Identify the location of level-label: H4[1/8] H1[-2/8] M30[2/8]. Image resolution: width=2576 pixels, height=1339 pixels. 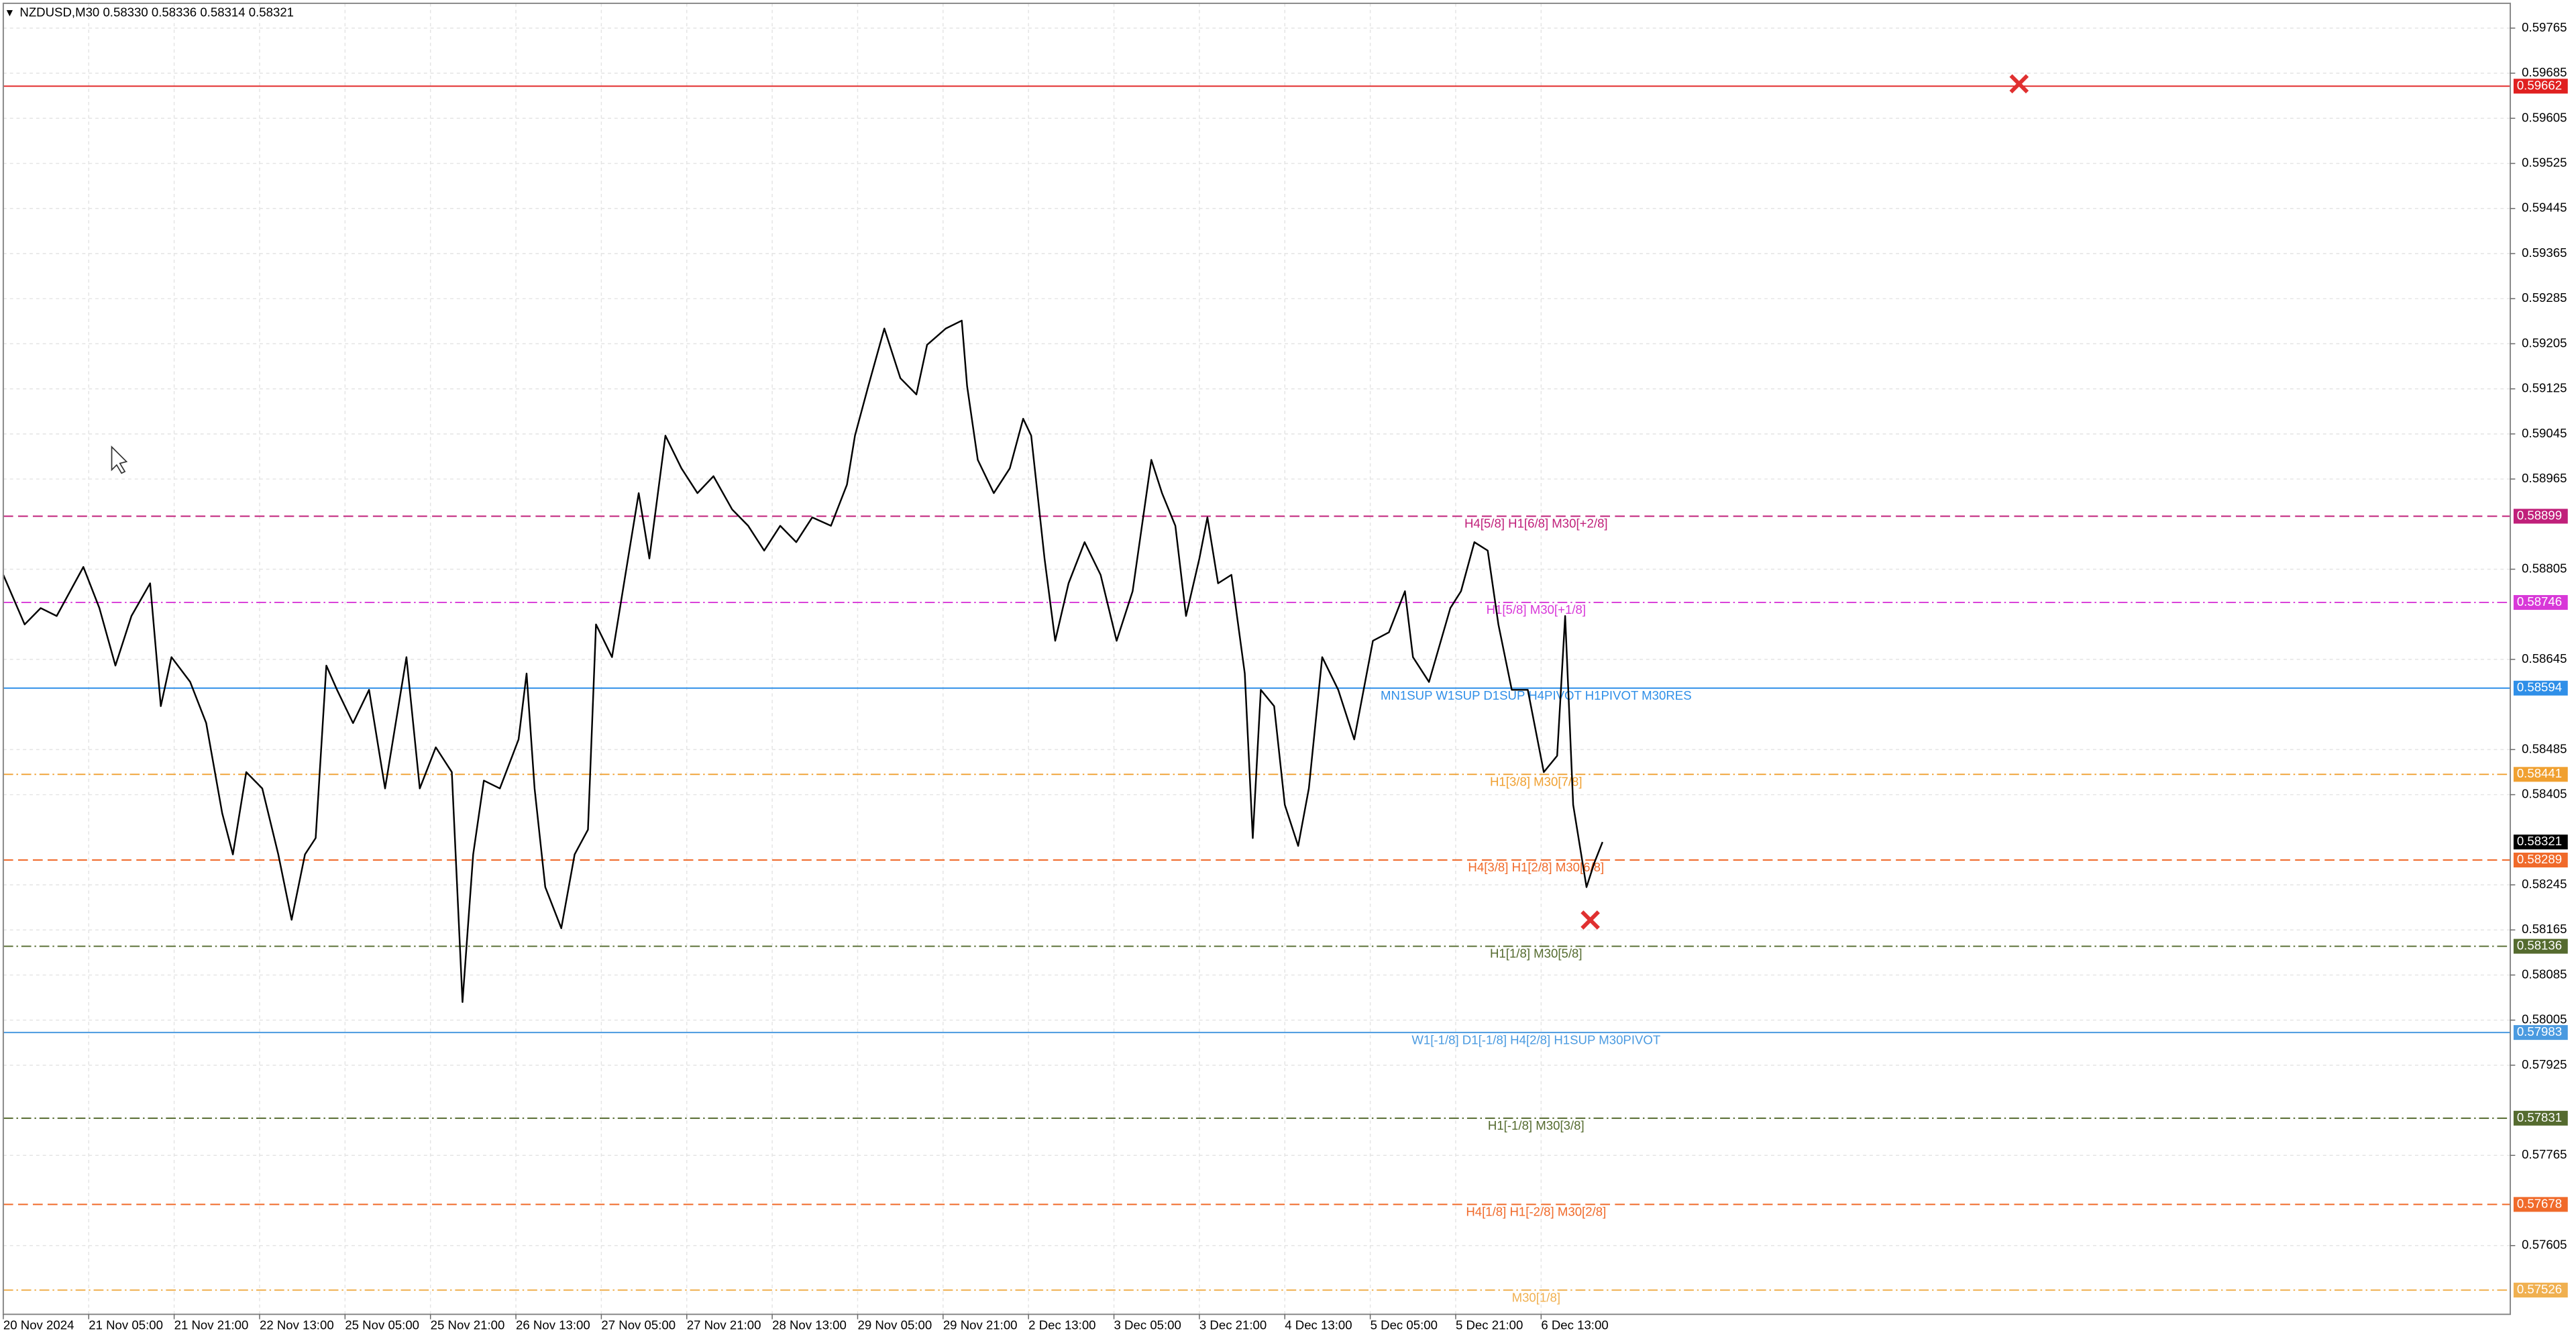
(1536, 1212).